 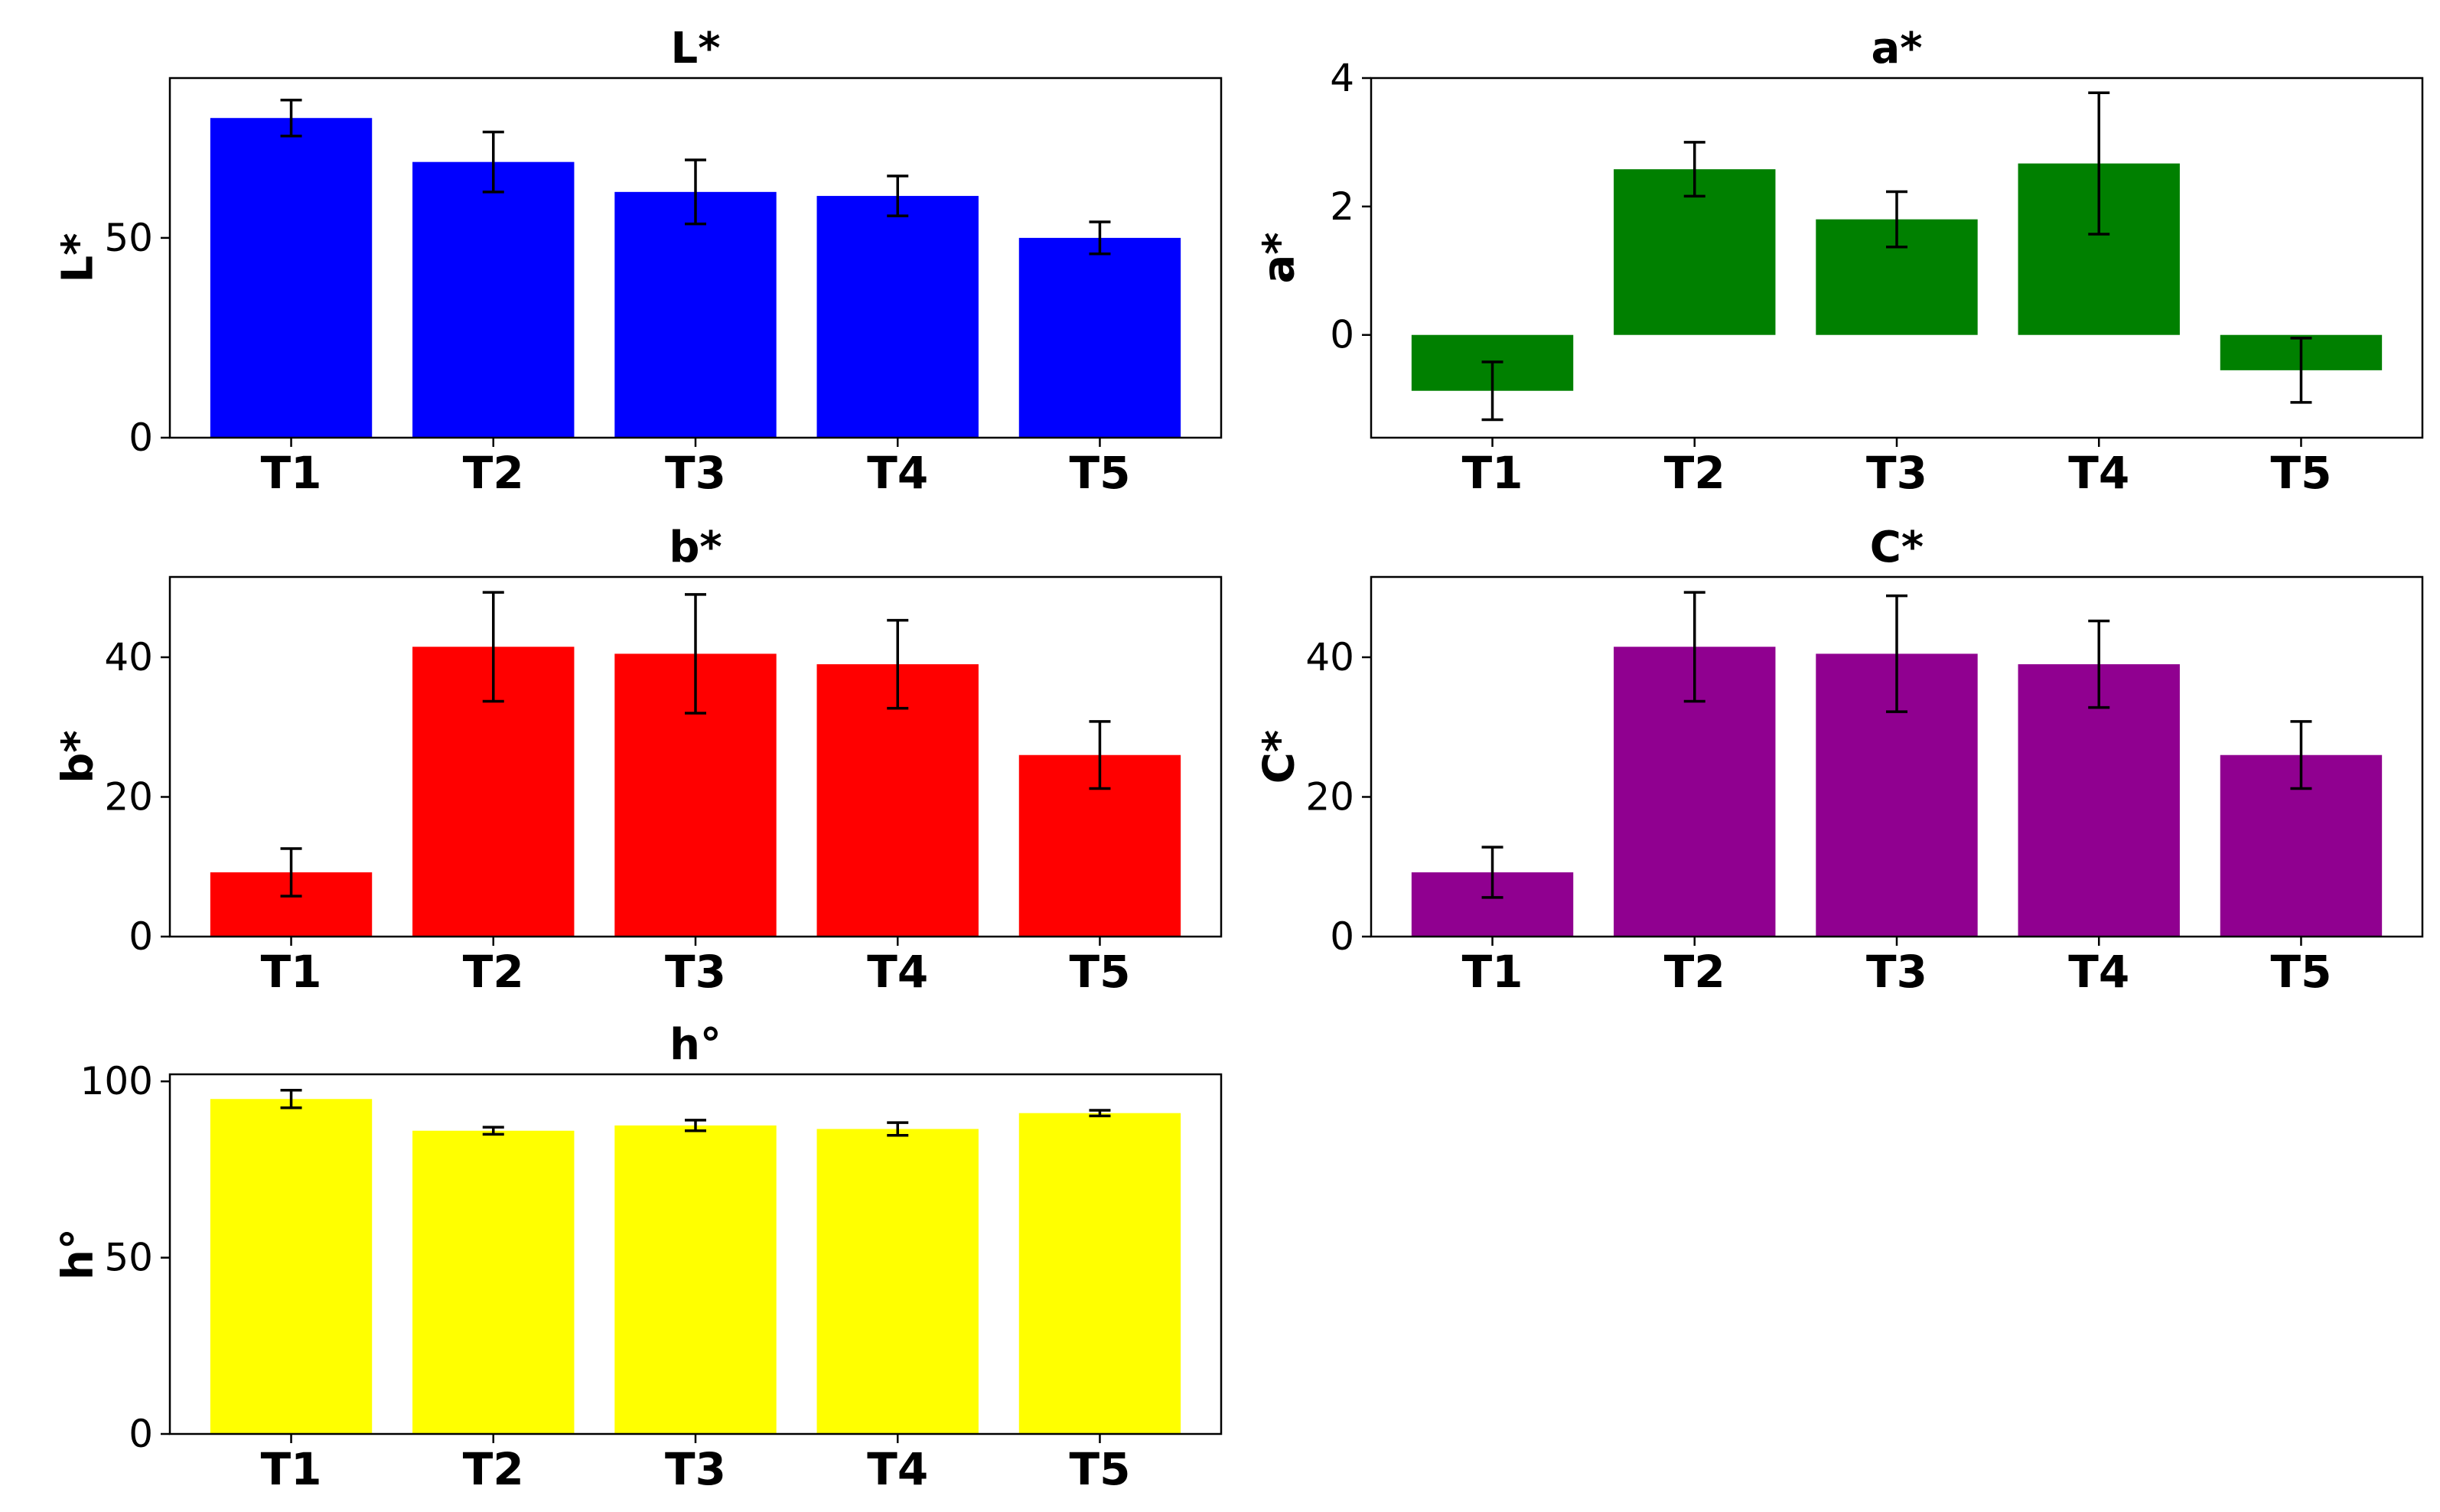 I want to click on bar-b-T4, so click(x=897, y=800).